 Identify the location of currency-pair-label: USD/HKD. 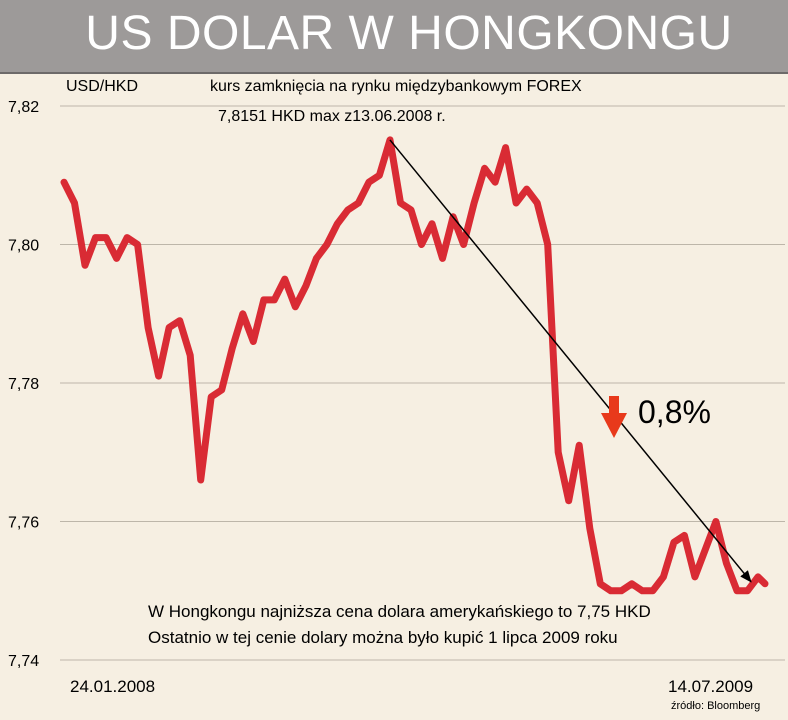
(102, 86).